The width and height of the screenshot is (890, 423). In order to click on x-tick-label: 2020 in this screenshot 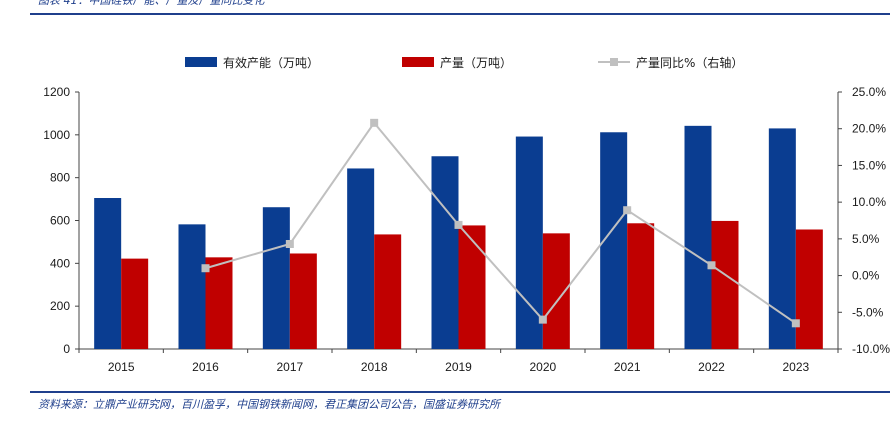, I will do `click(542, 367)`.